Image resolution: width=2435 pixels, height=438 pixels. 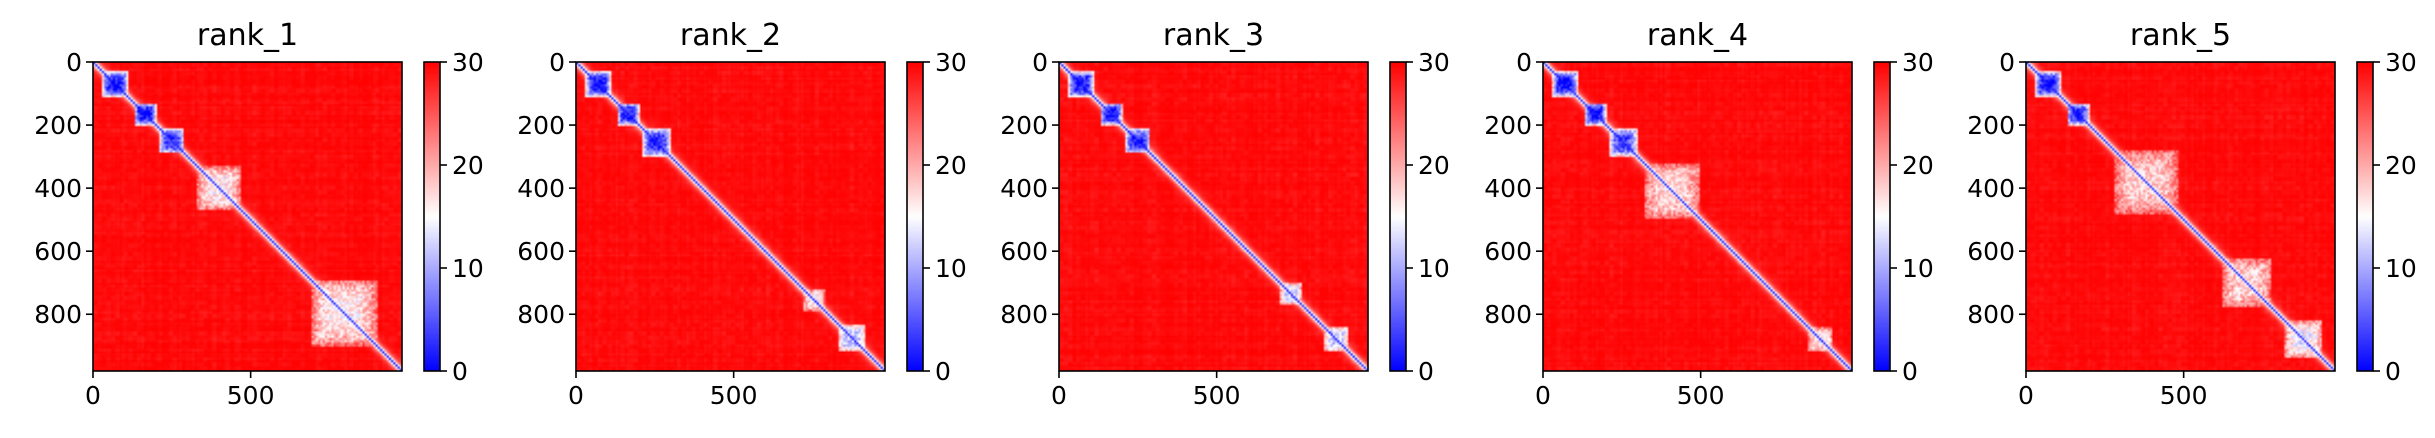 I want to click on panel-title: rank_4, so click(x=1697, y=35).